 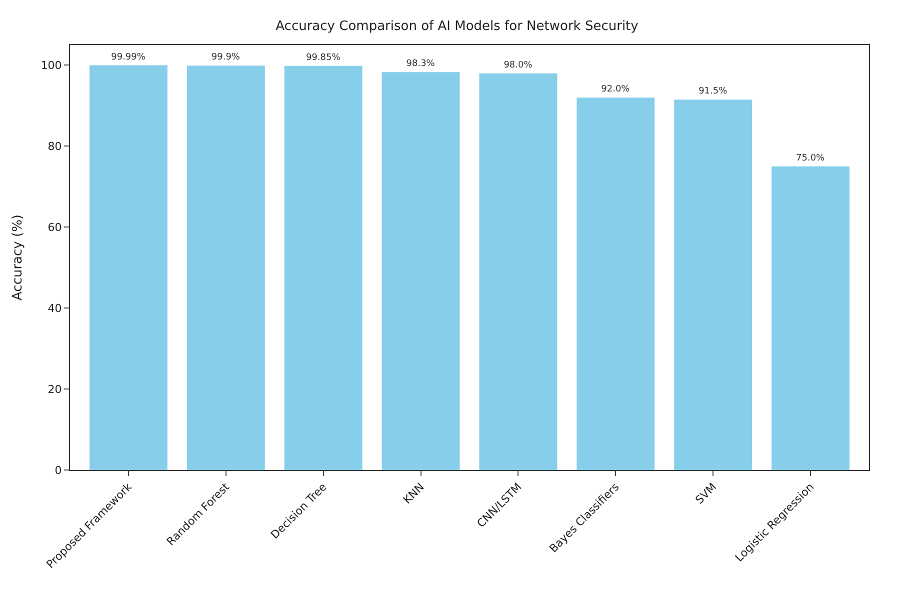 What do you see at coordinates (518, 65) in the screenshot?
I see `data-label: 98.0%` at bounding box center [518, 65].